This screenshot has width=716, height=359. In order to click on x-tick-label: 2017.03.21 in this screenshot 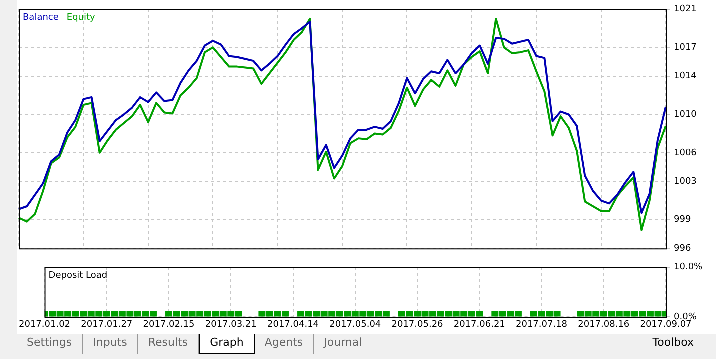, I will do `click(231, 325)`.